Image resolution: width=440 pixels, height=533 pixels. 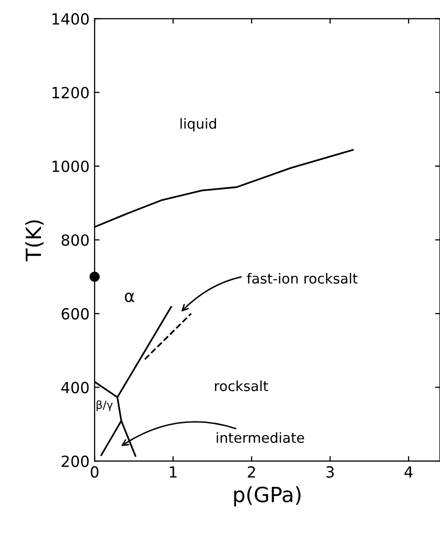 What do you see at coordinates (75, 388) in the screenshot?
I see `y-tick-label: 400` at bounding box center [75, 388].